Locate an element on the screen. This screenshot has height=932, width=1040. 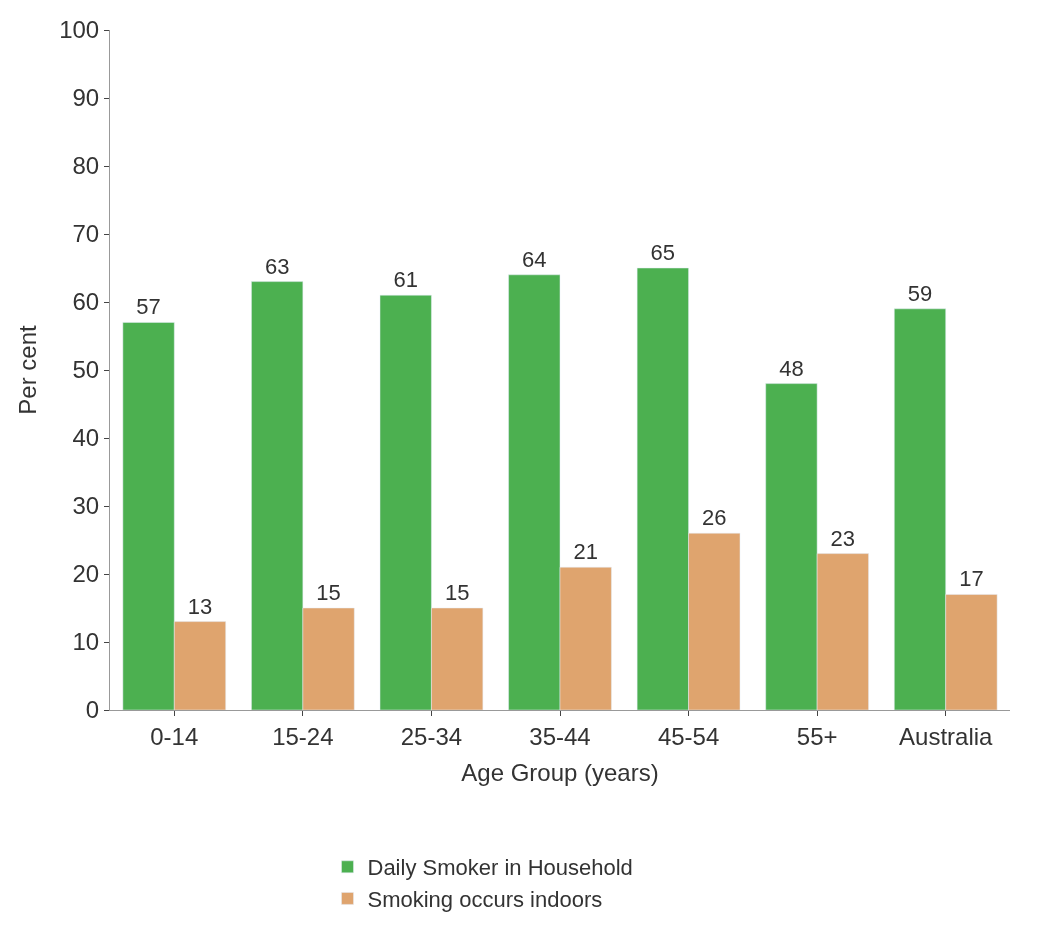
x-tick-label: 0-14 is located at coordinates (174, 736).